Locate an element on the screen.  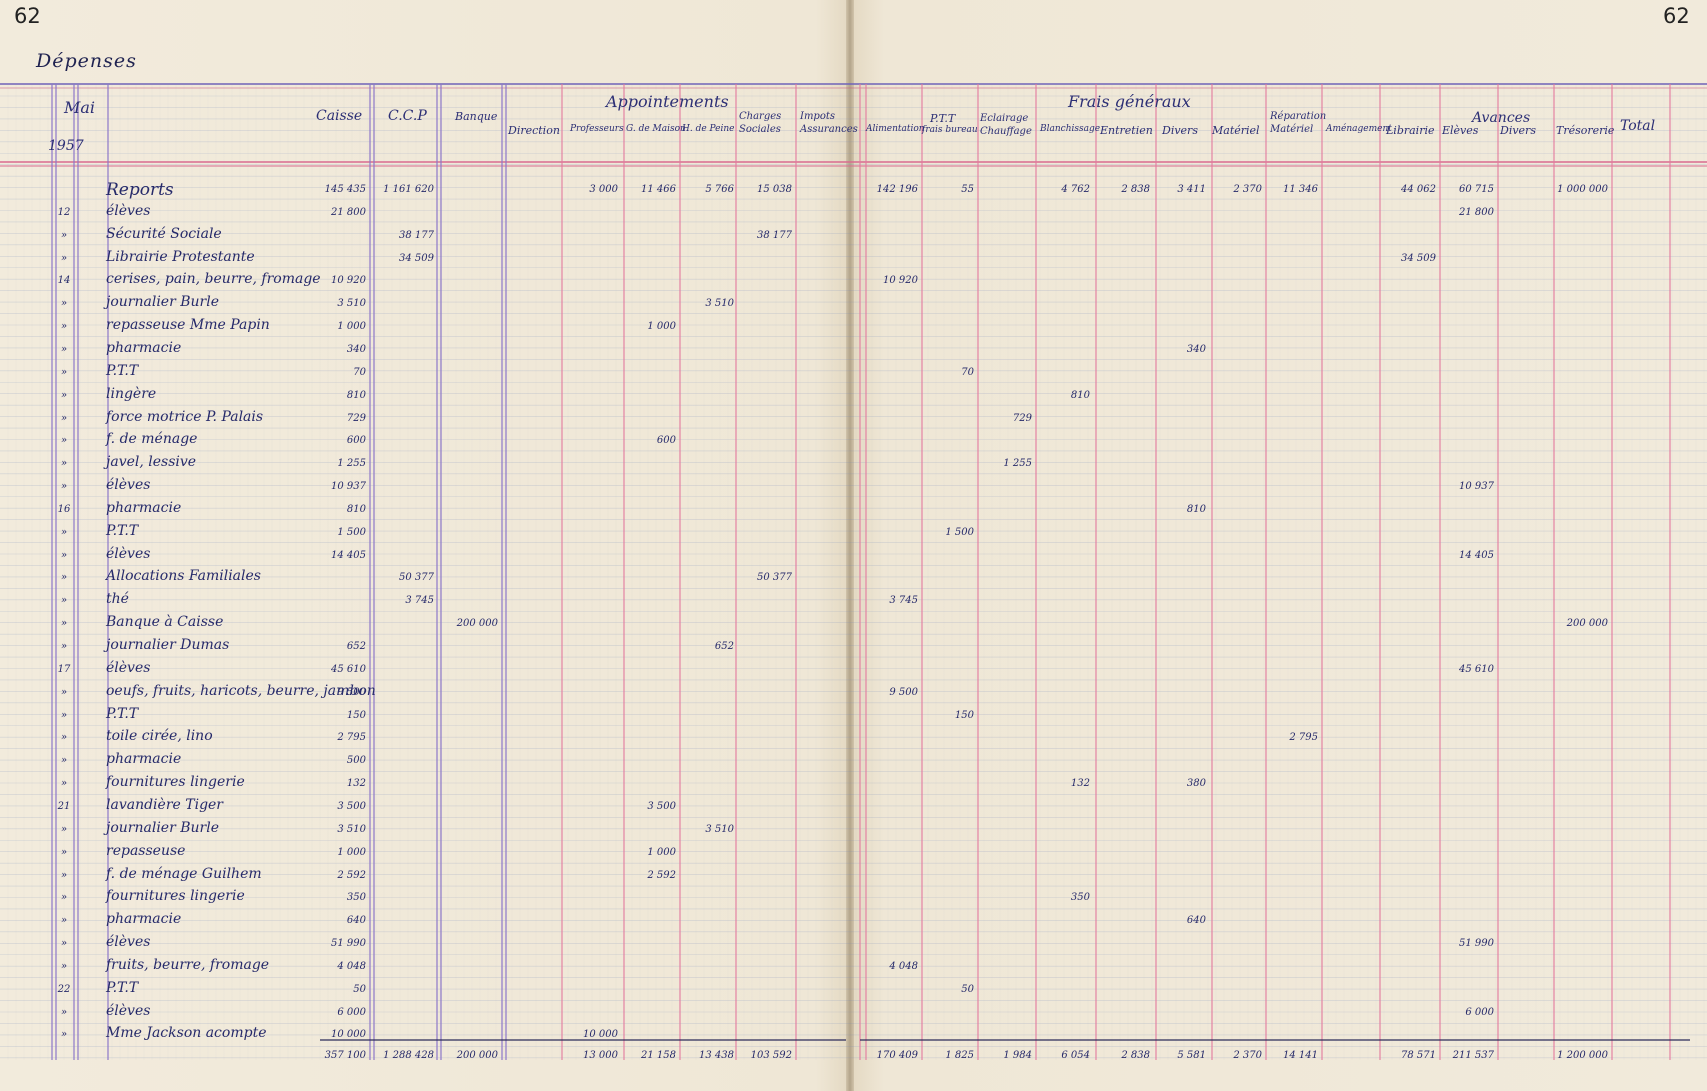
row-description: toile cirée, lino is located at coordinates (159, 736).